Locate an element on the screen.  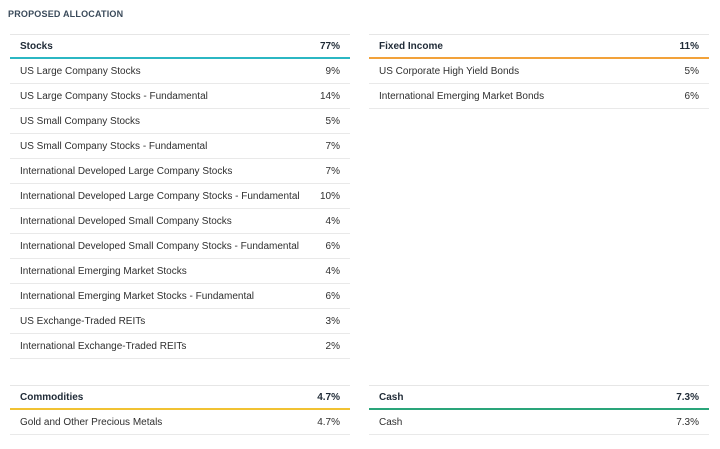
item-name: International Emerging Market Bonds is located at coordinates (462, 96).